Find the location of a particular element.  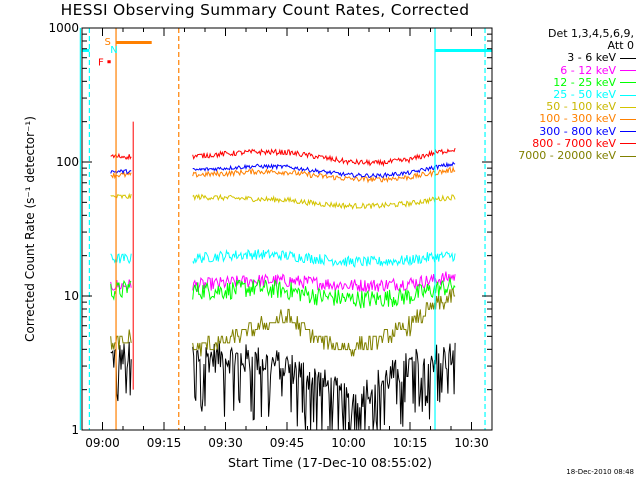

flag-f: F is located at coordinates (101, 63).